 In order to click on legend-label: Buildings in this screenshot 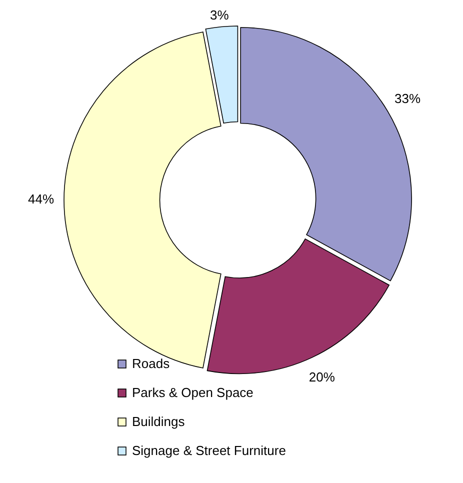, I will do `click(159, 421)`.